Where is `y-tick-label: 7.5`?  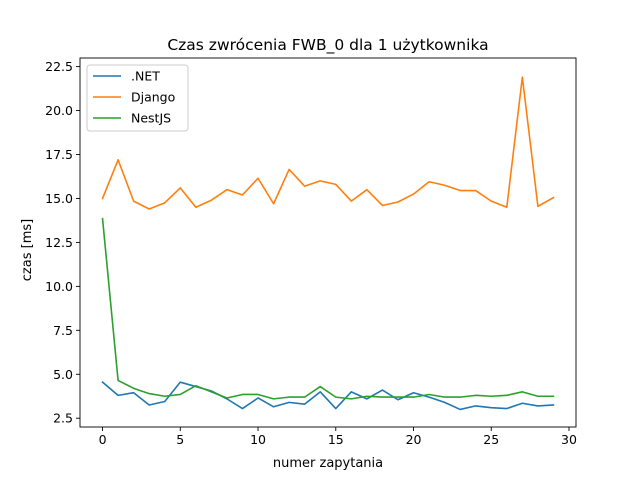
y-tick-label: 7.5 is located at coordinates (63, 330).